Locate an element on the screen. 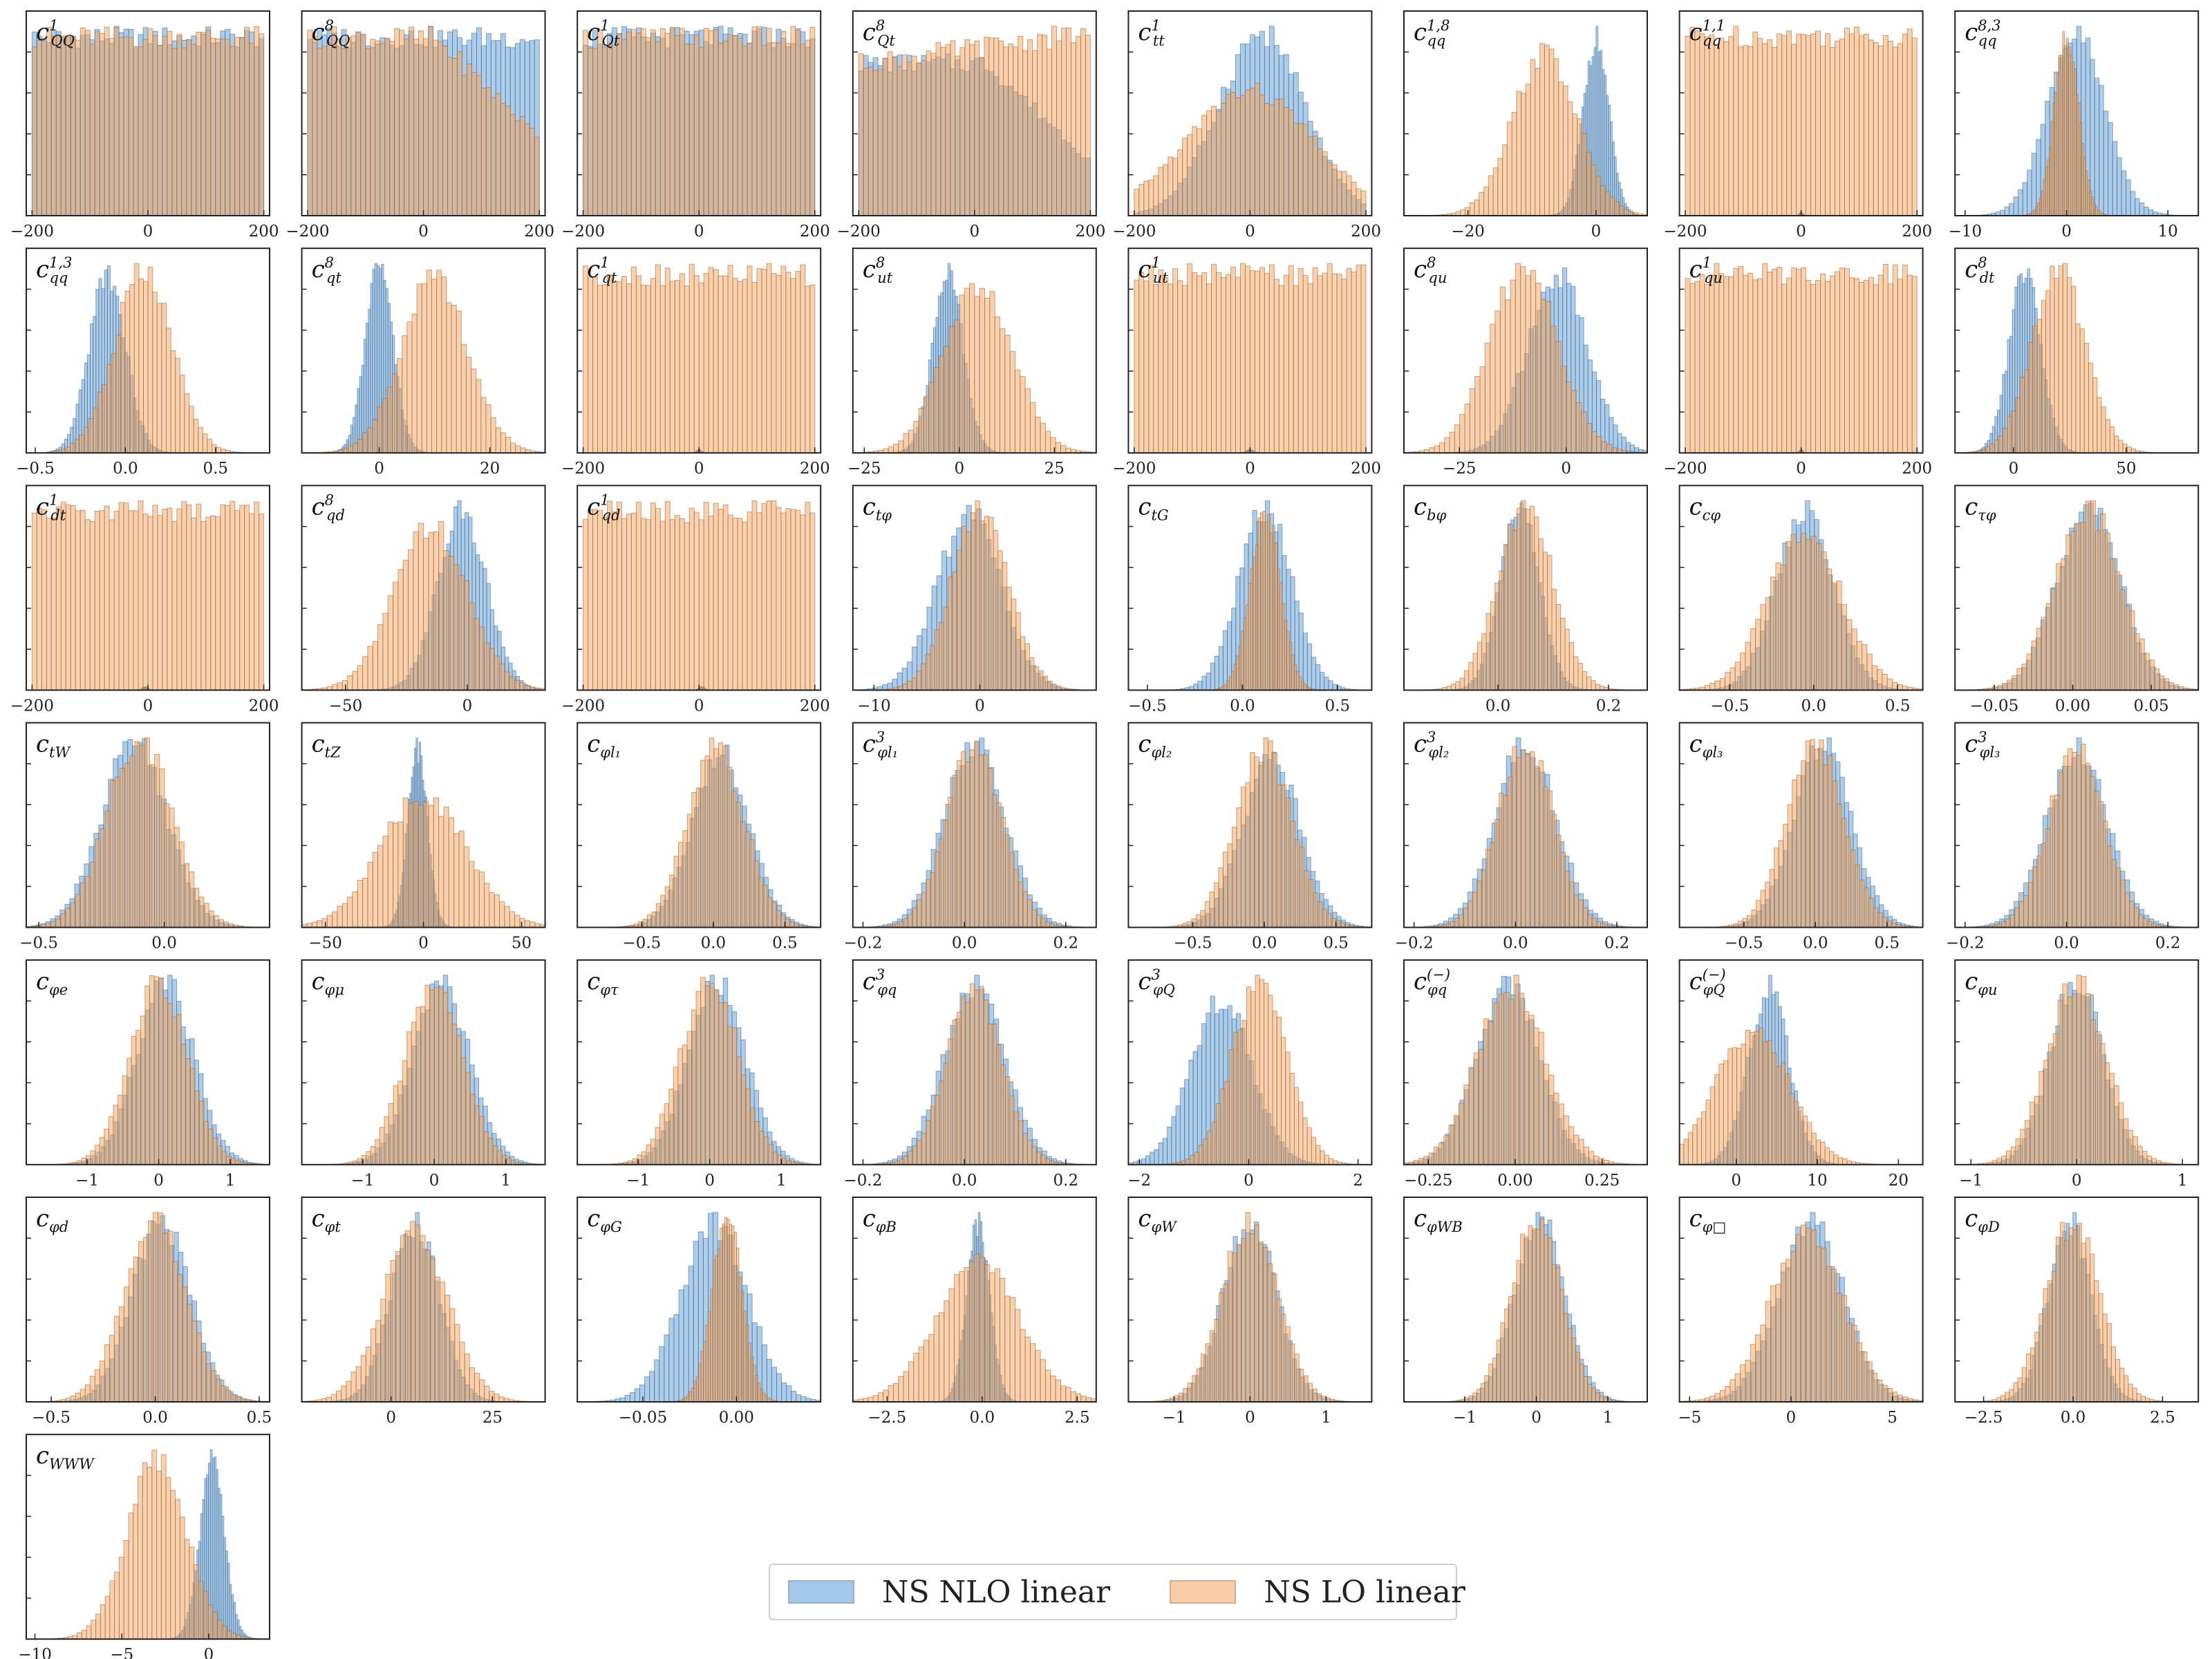 The width and height of the screenshot is (2212, 1659). x-tick-label: −2.5 is located at coordinates (887, 1418).